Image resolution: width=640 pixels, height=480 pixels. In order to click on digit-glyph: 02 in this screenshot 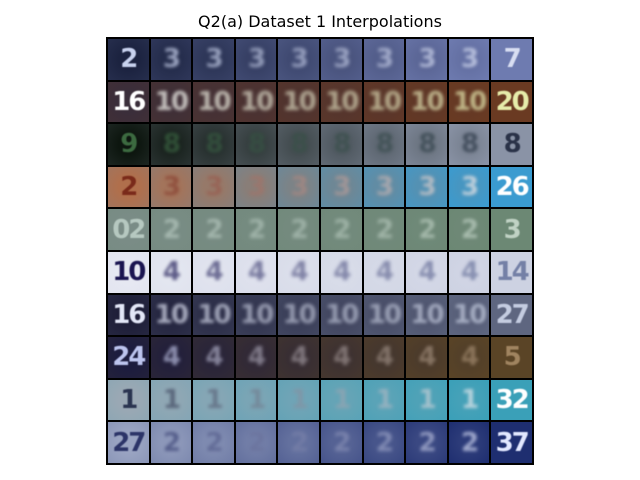, I will do `click(129, 229)`.